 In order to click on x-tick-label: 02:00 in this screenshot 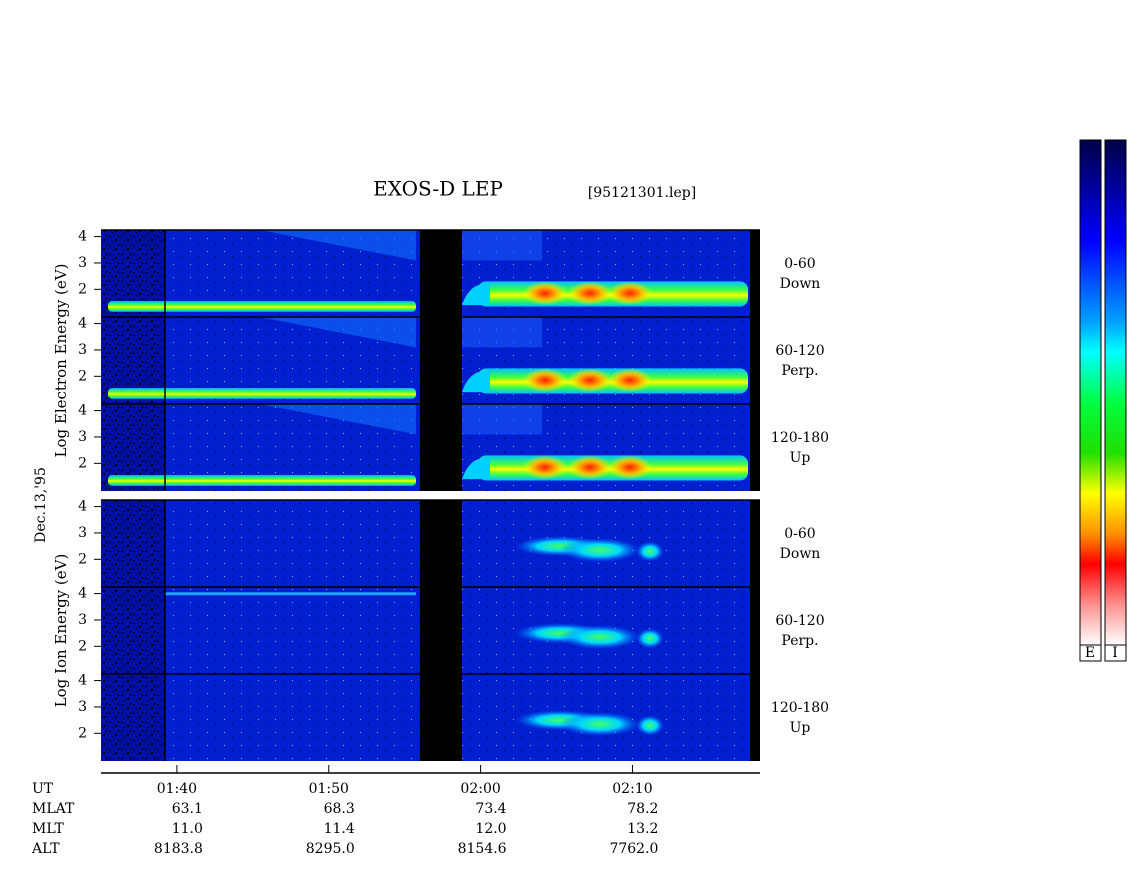, I will do `click(480, 789)`.